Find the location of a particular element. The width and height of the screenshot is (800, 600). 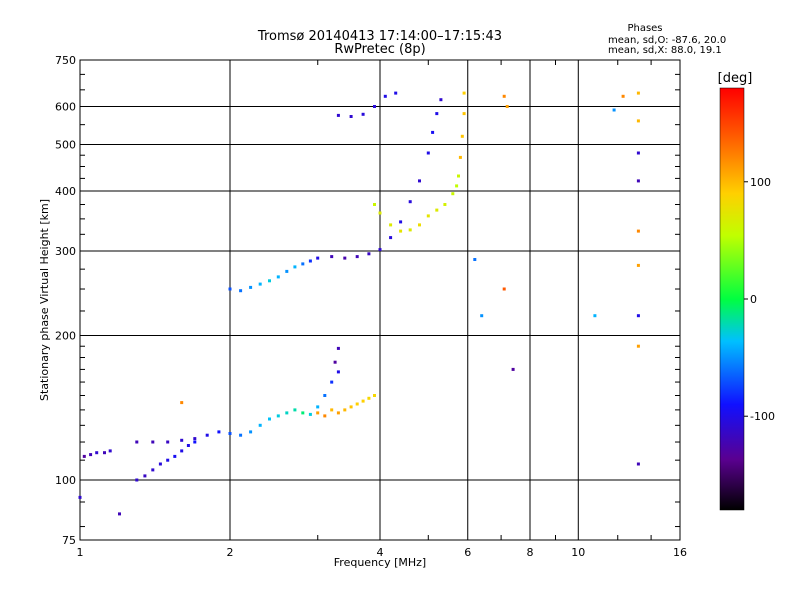

y-tick-label: 300 is located at coordinates (65, 251).